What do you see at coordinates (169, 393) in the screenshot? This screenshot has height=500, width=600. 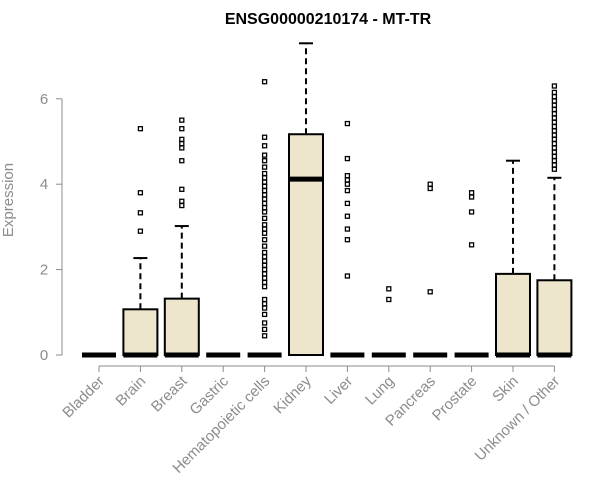 I see `x-tick-label: Breast` at bounding box center [169, 393].